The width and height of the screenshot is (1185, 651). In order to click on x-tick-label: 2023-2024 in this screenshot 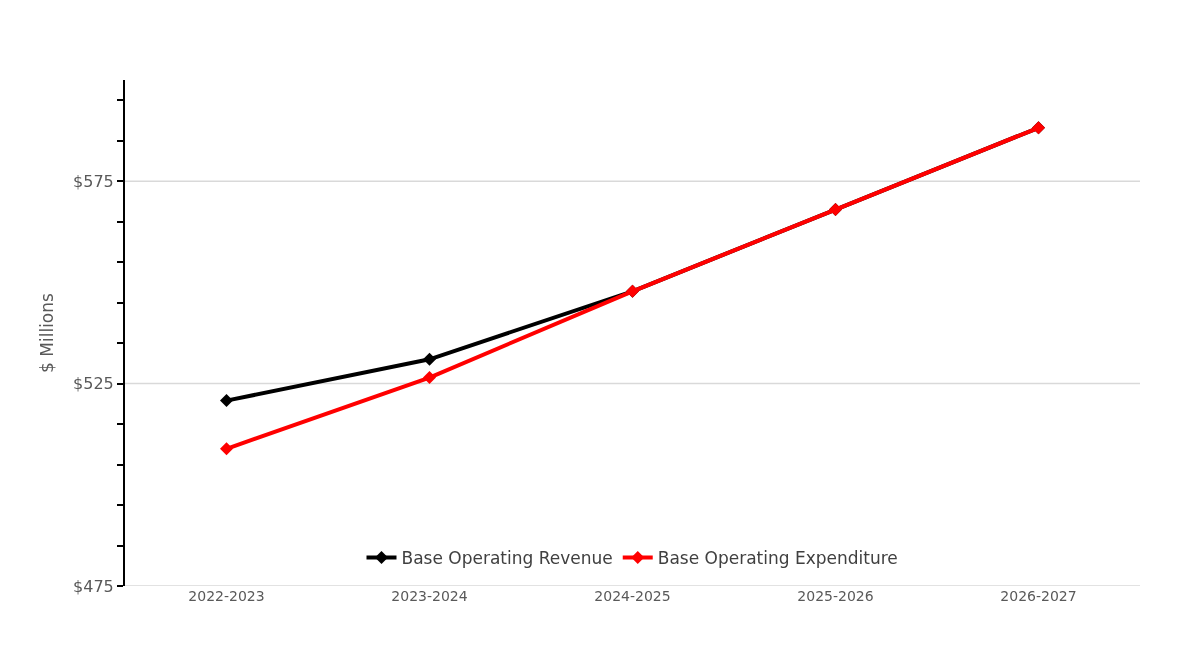, I will do `click(429, 596)`.